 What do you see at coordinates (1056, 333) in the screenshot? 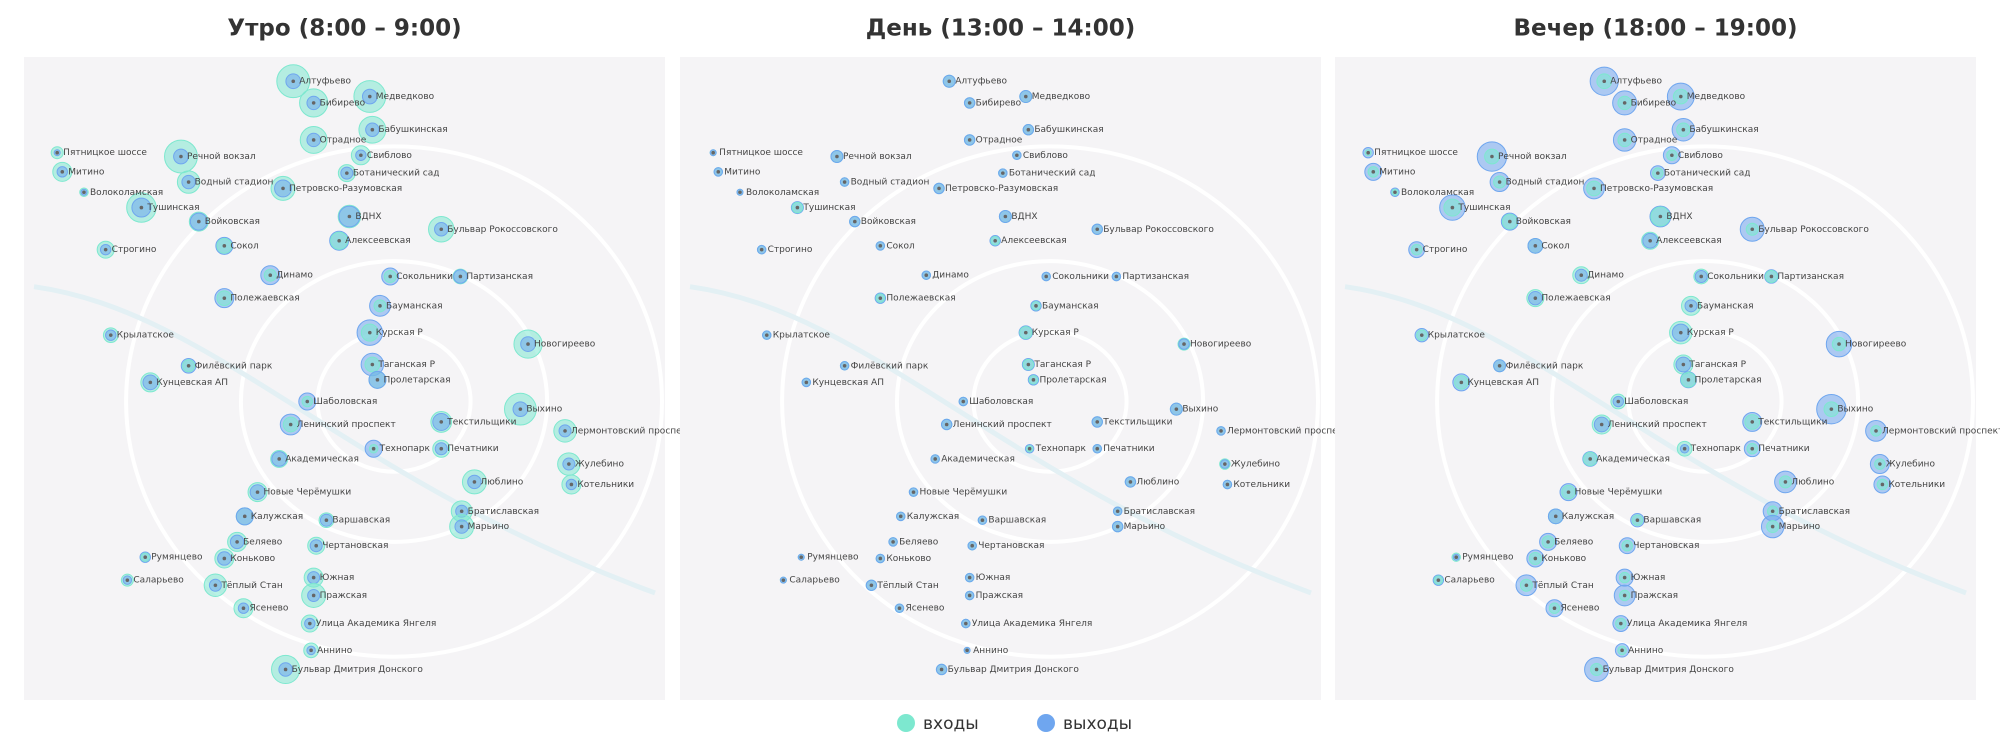
I see `station-label: Курская Р` at bounding box center [1056, 333].